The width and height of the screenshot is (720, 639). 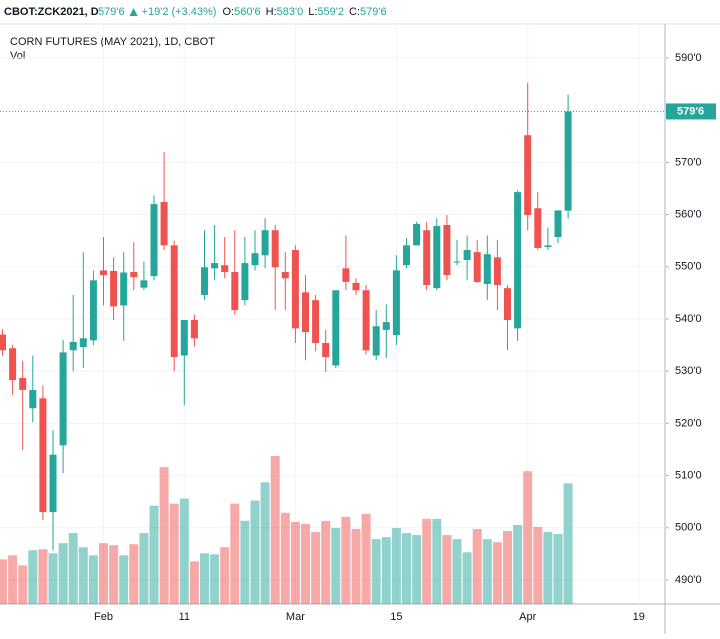 I want to click on x-tick-label: 19, so click(x=639, y=617).